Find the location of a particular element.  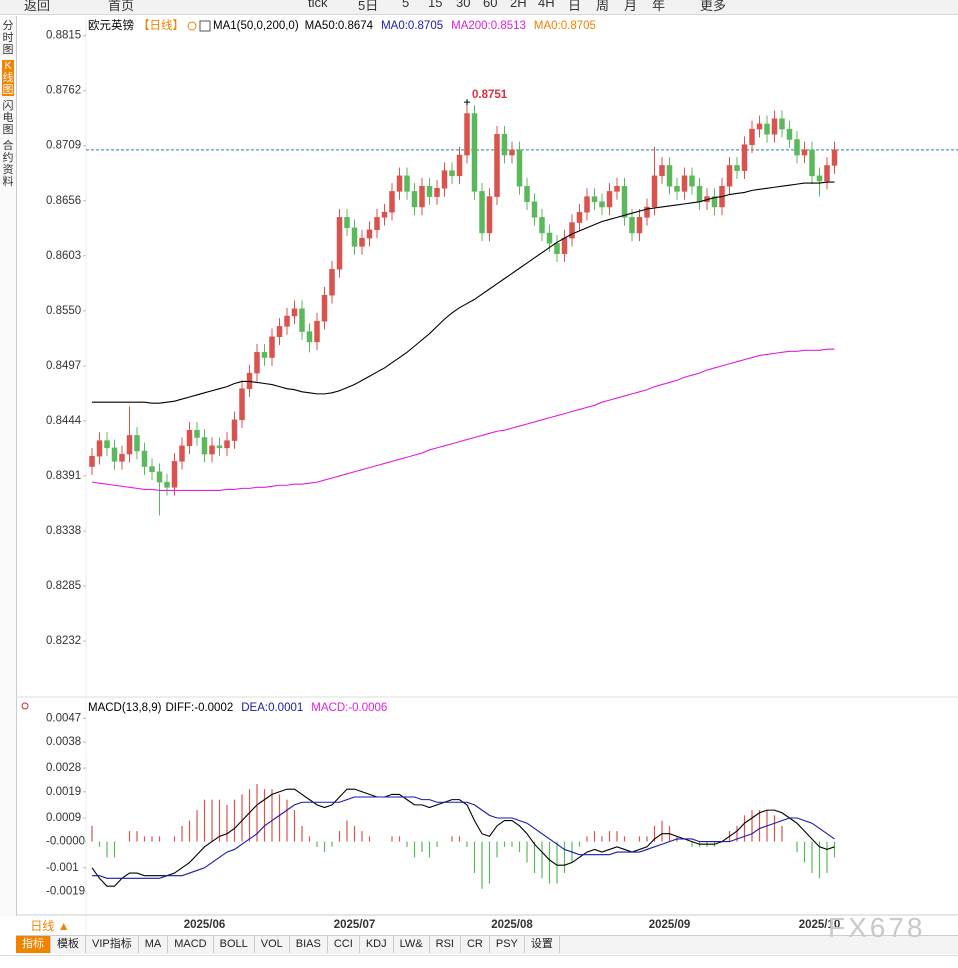

indicator-tab: 设置 is located at coordinates (542, 944).